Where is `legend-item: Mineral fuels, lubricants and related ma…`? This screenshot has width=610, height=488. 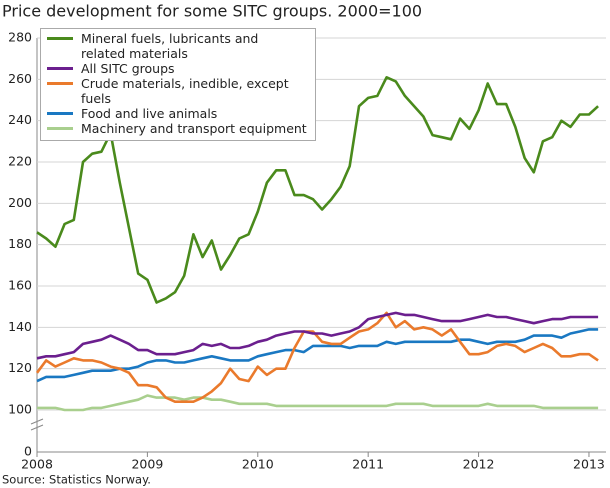
legend-item: Mineral fuels, lubricants and related ma… is located at coordinates (178, 46).